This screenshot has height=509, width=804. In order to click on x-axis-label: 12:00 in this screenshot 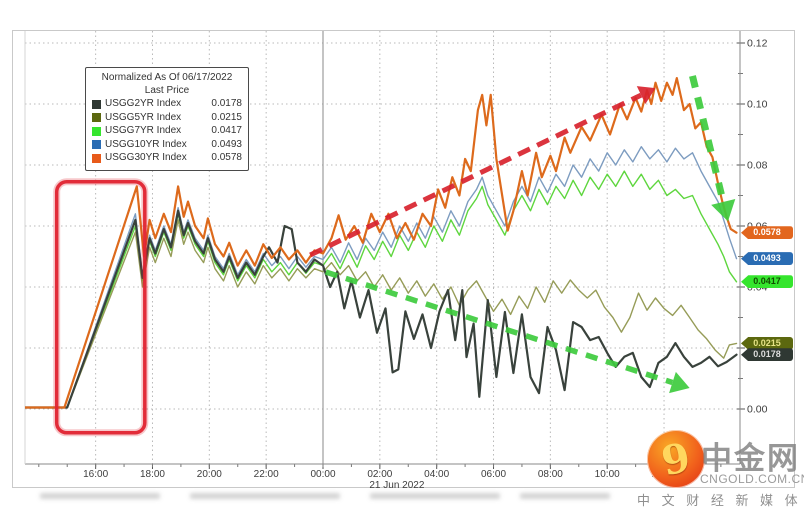, I will do `click(664, 474)`.